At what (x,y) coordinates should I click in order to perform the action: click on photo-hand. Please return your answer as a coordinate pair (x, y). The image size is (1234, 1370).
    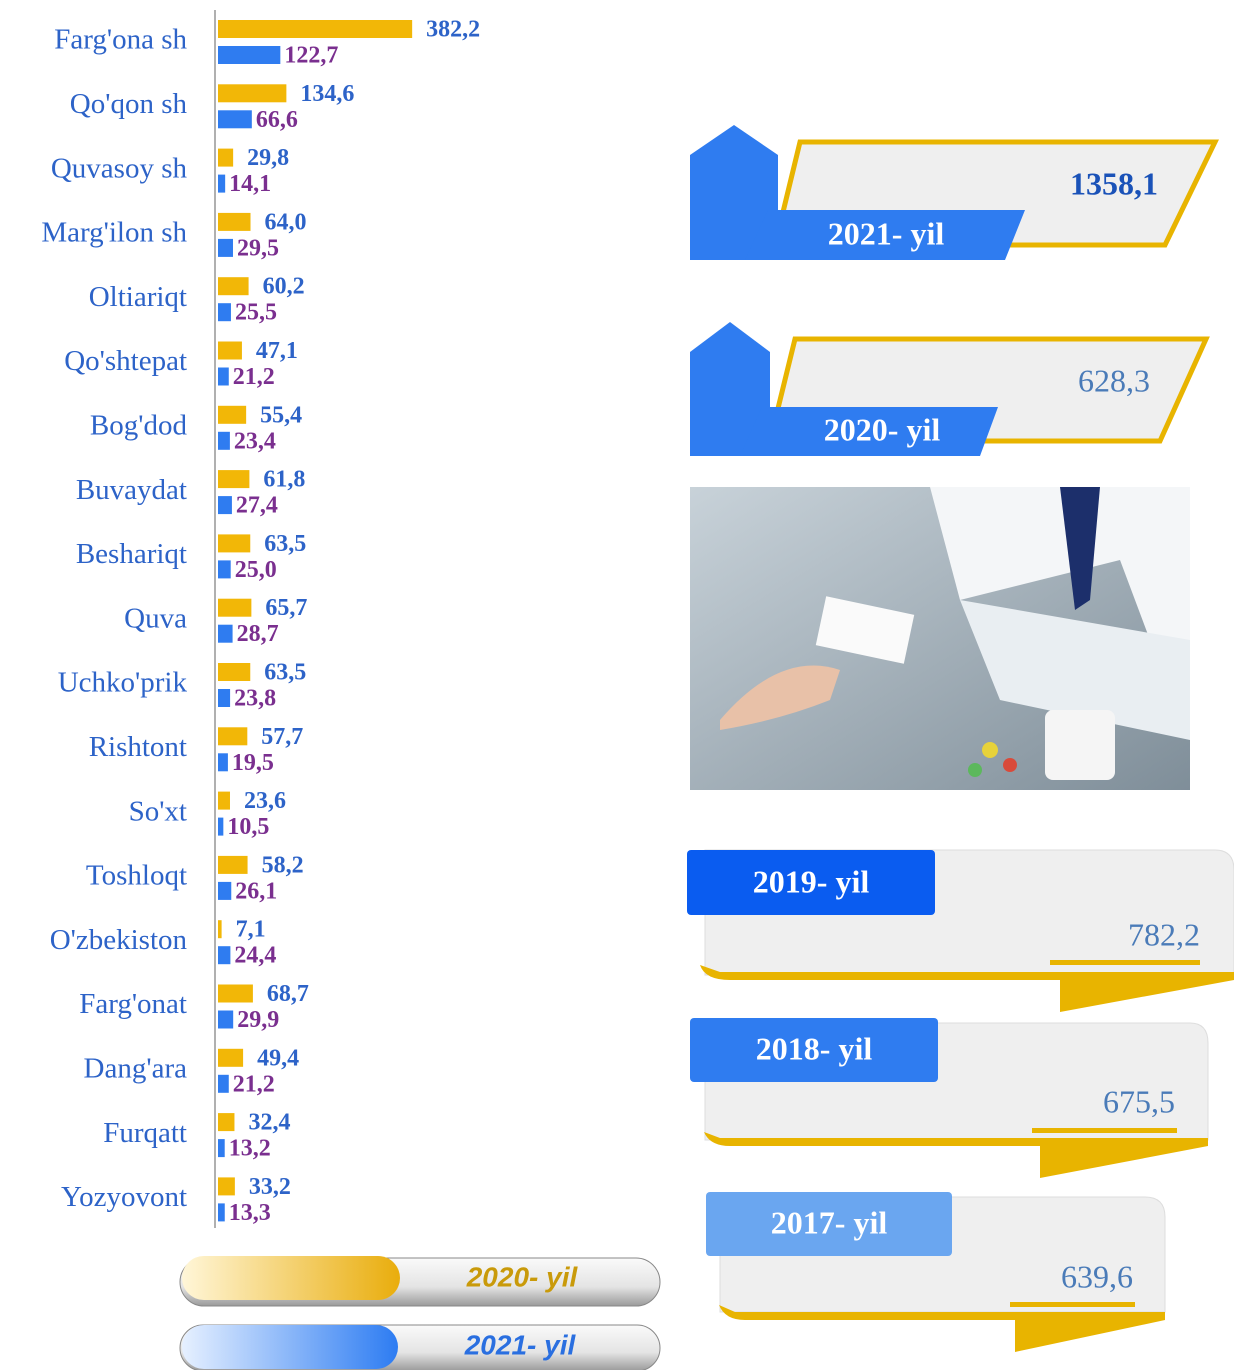
    Looking at the image, I should click on (780, 697).